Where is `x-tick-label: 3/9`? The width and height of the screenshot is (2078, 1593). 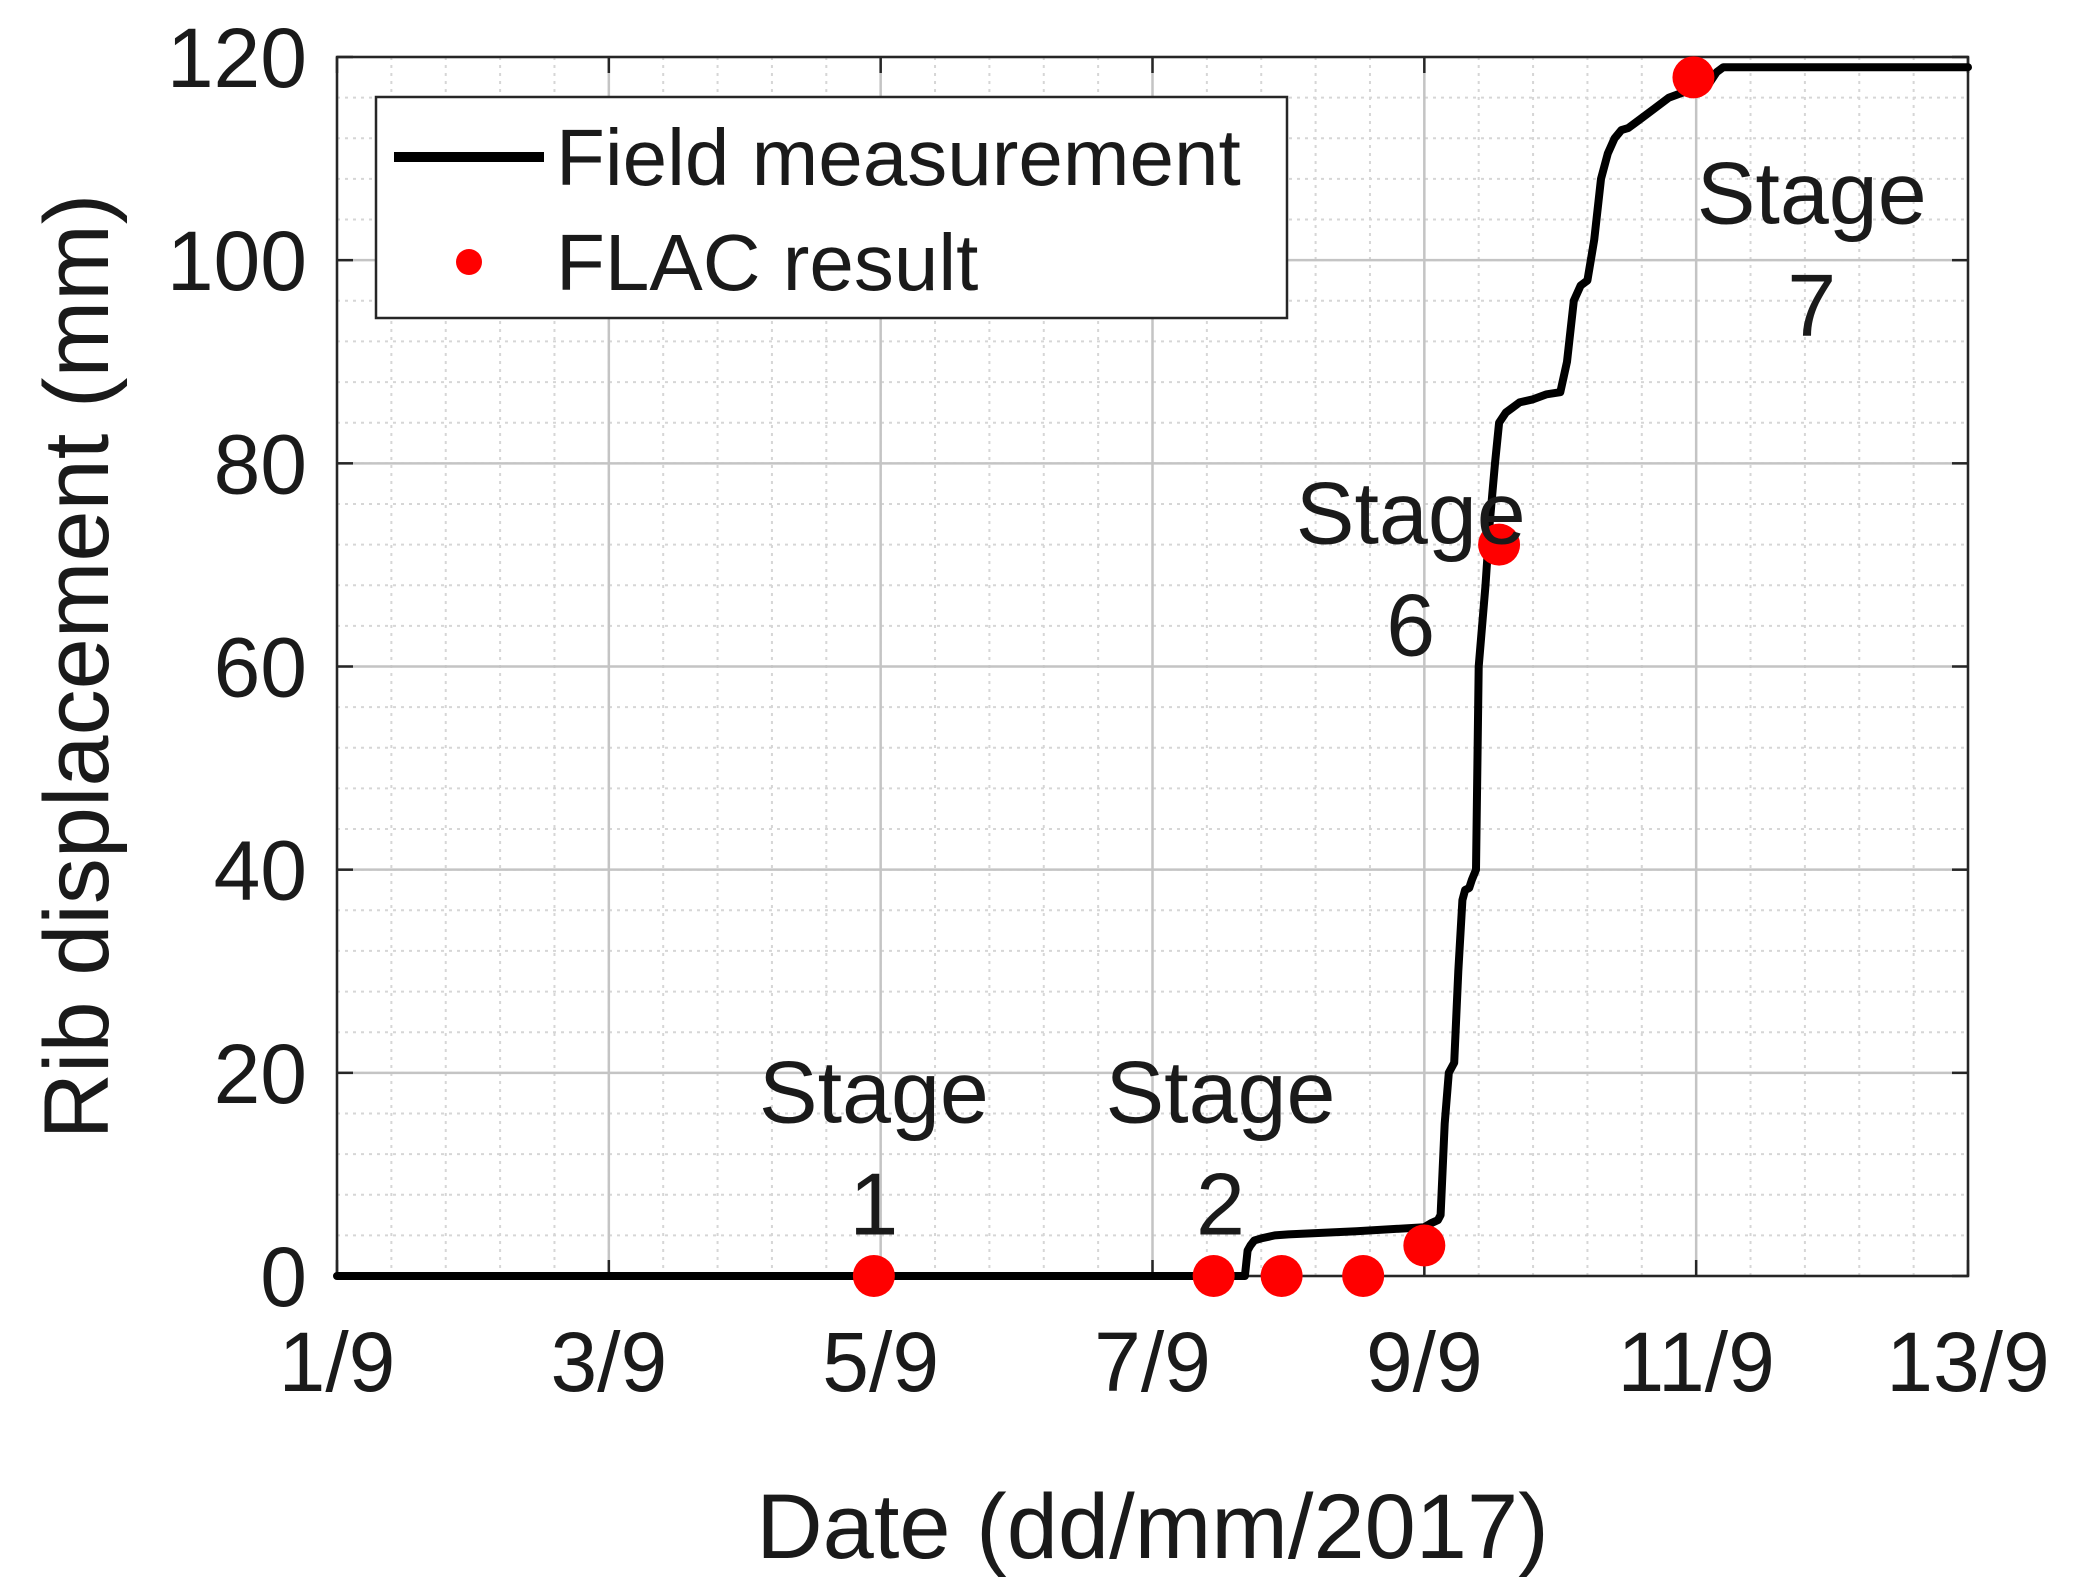 x-tick-label: 3/9 is located at coordinates (608, 1362).